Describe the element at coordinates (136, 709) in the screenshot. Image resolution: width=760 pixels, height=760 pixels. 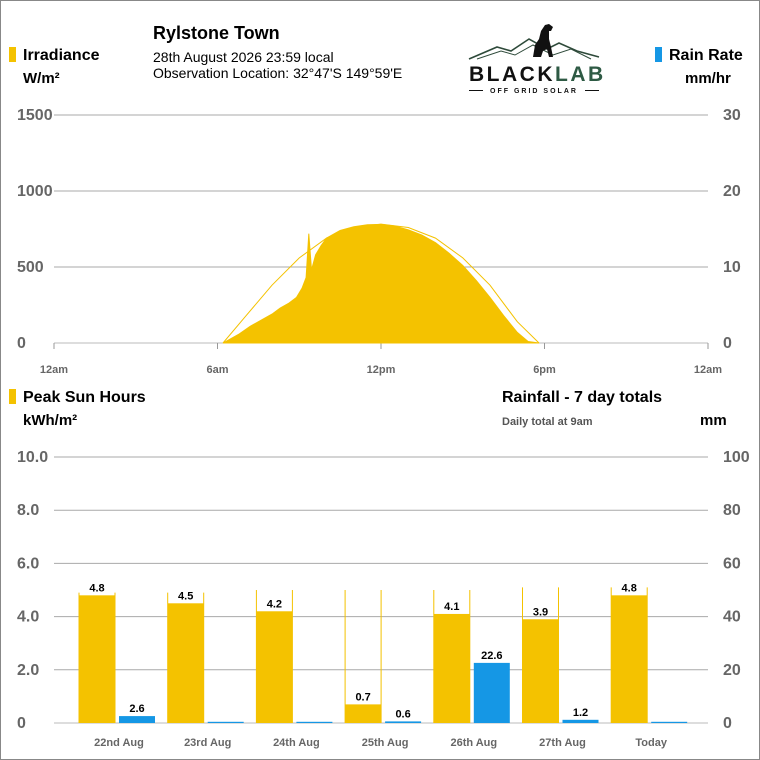
I see `rain-bar-label: 2.6` at that location.